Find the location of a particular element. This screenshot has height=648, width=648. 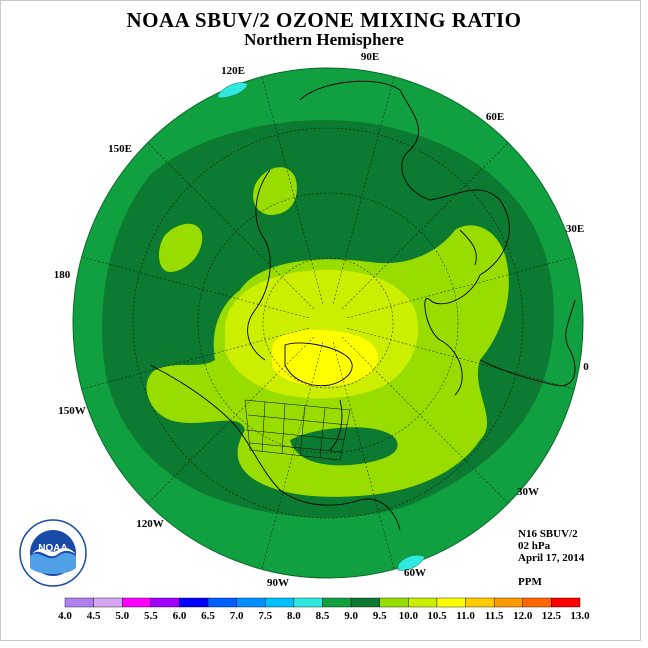

lon-label-60e: 60E is located at coordinates (495, 117).